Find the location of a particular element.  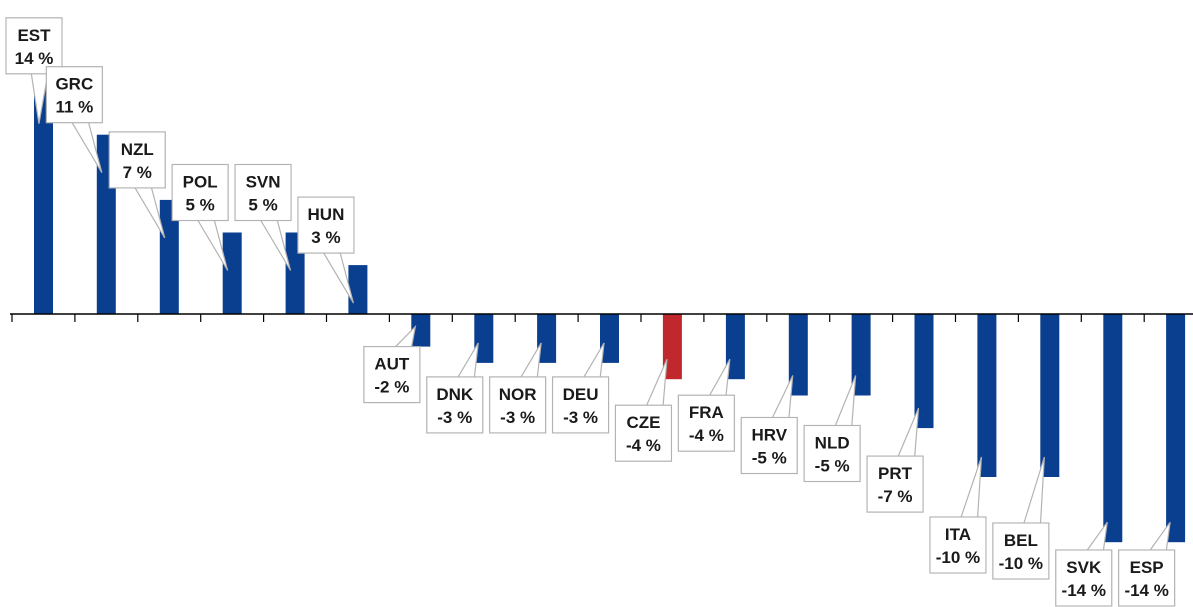

data-label-dnk: DNK -3 % is located at coordinates (455, 388).